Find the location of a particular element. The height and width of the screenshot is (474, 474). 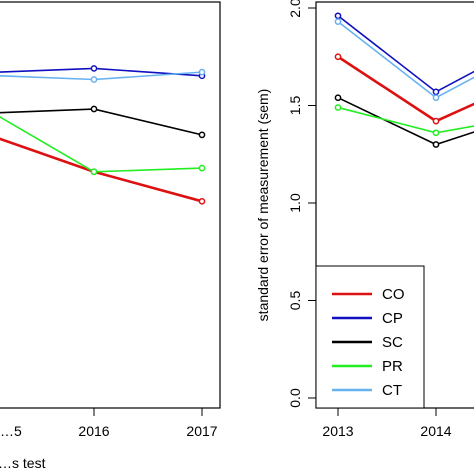

legend-box is located at coordinates (370, 337).